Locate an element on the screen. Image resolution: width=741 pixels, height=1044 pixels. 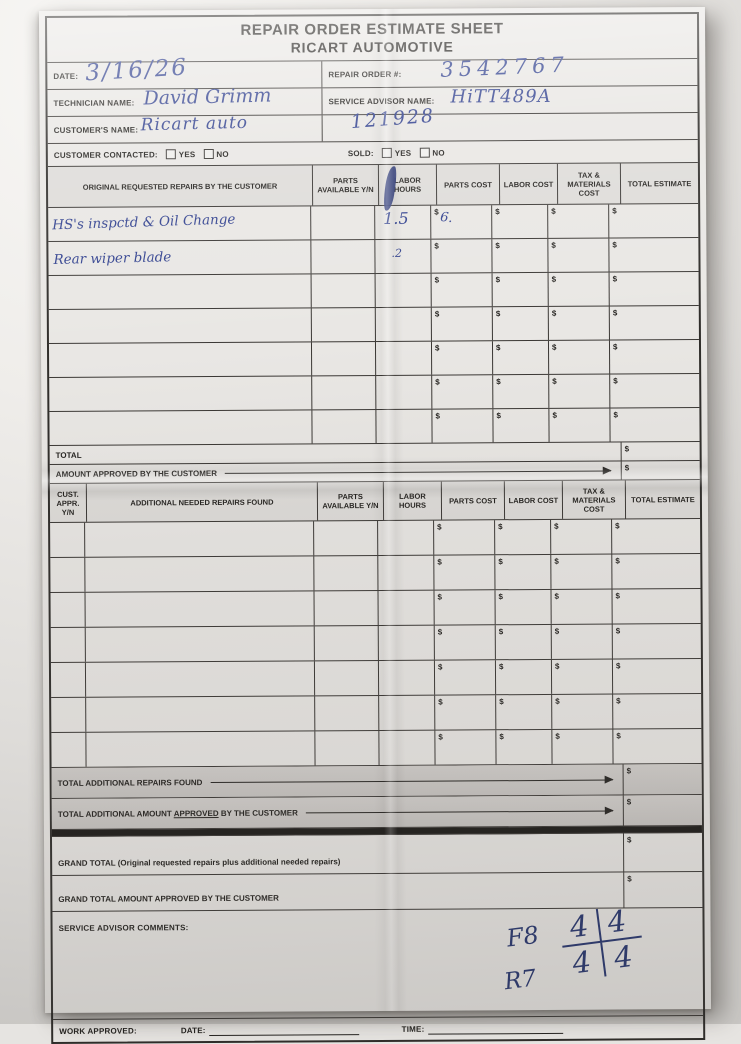
tread-values-grid: 4 4 4 4 is located at coordinates (602, 942).